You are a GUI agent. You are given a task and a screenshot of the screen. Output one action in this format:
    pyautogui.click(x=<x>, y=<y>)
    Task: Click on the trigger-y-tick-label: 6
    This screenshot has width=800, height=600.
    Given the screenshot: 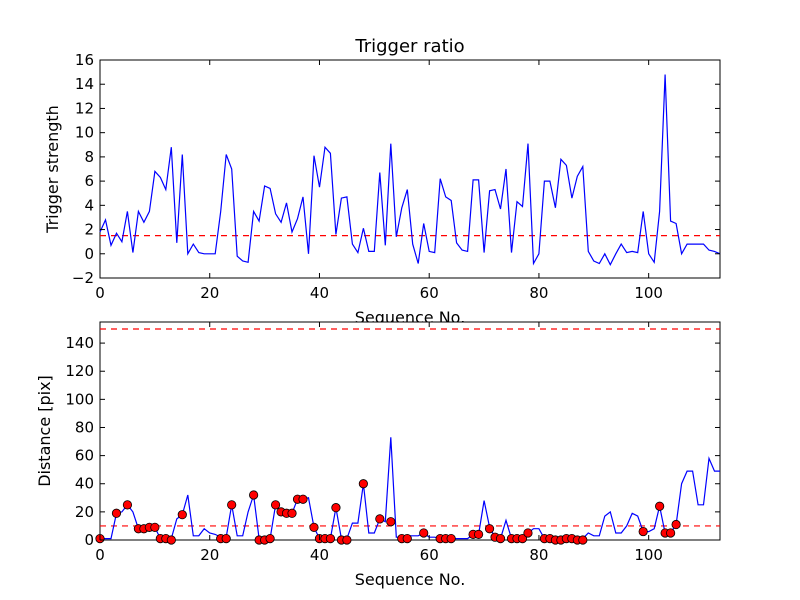 What is the action you would take?
    pyautogui.click(x=89, y=181)
    